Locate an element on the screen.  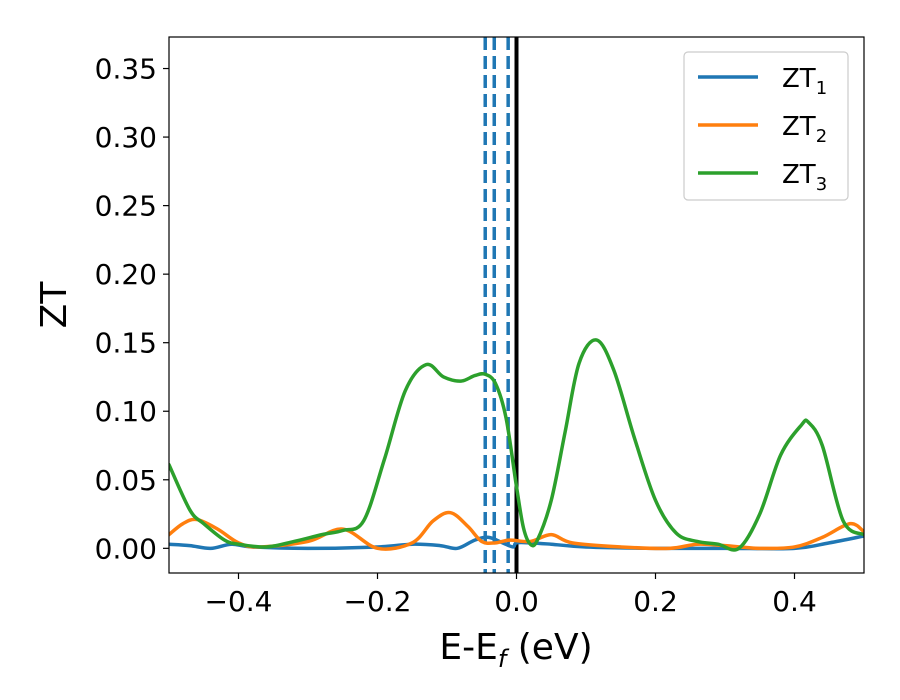
legend: ZT1 ZT2 ZT3 is located at coordinates (766, 126).